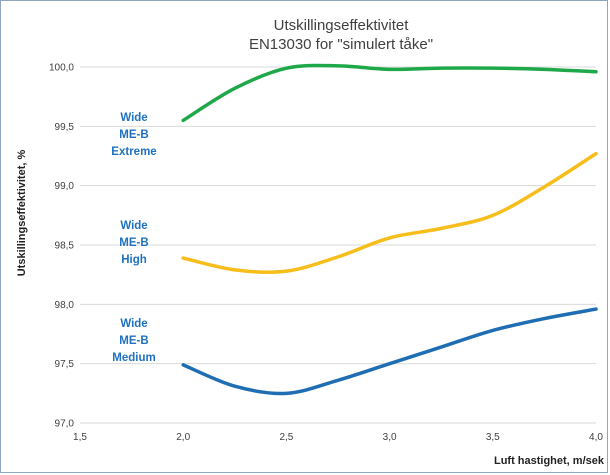 The image size is (610, 475). What do you see at coordinates (22, 213) in the screenshot?
I see `y-axis-label: Utskillingseffektivitet, %` at bounding box center [22, 213].